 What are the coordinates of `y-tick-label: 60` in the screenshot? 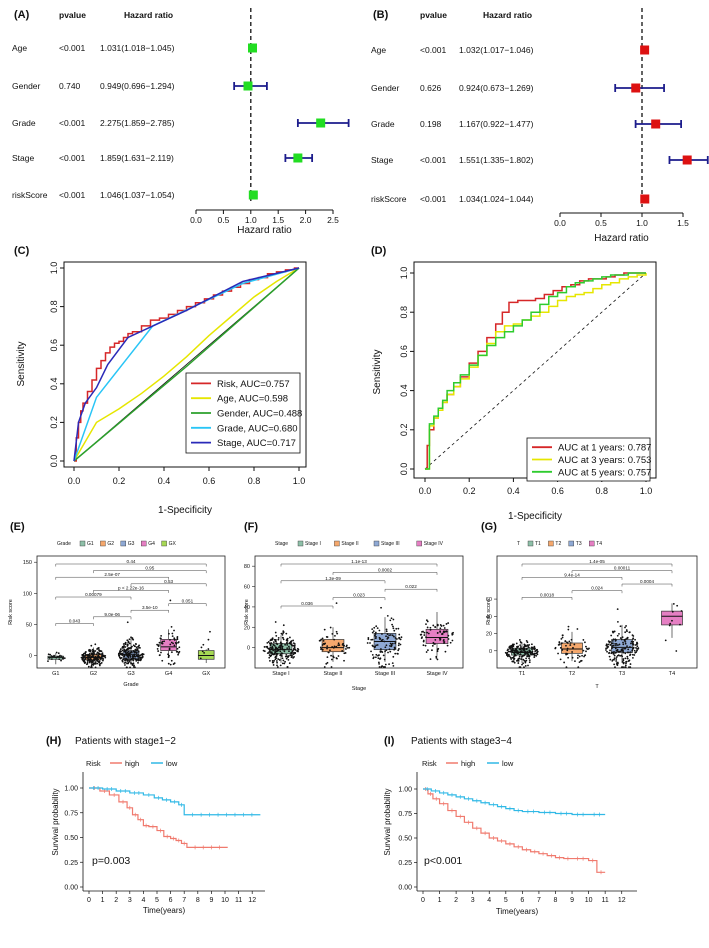 It's located at (247, 588).